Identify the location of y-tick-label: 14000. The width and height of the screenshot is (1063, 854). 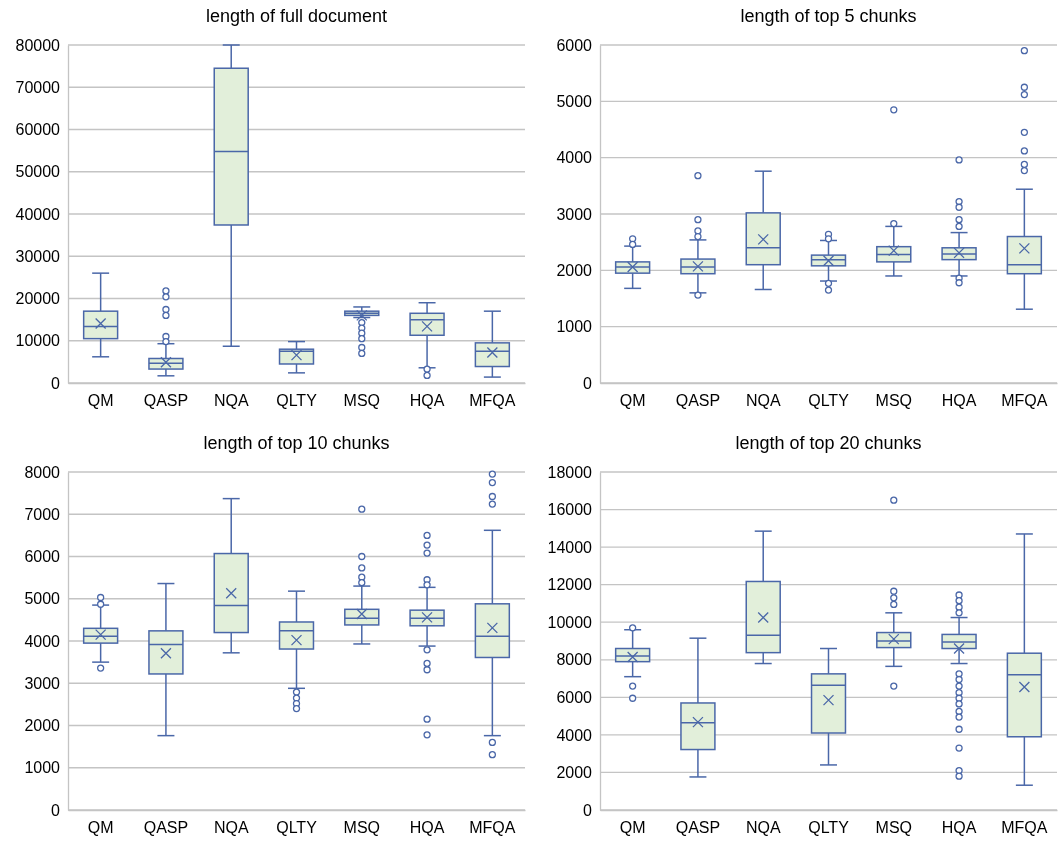
(570, 547).